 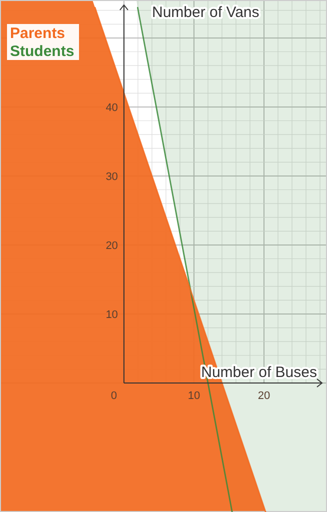 I want to click on x-tick-label: 20, so click(x=264, y=396).